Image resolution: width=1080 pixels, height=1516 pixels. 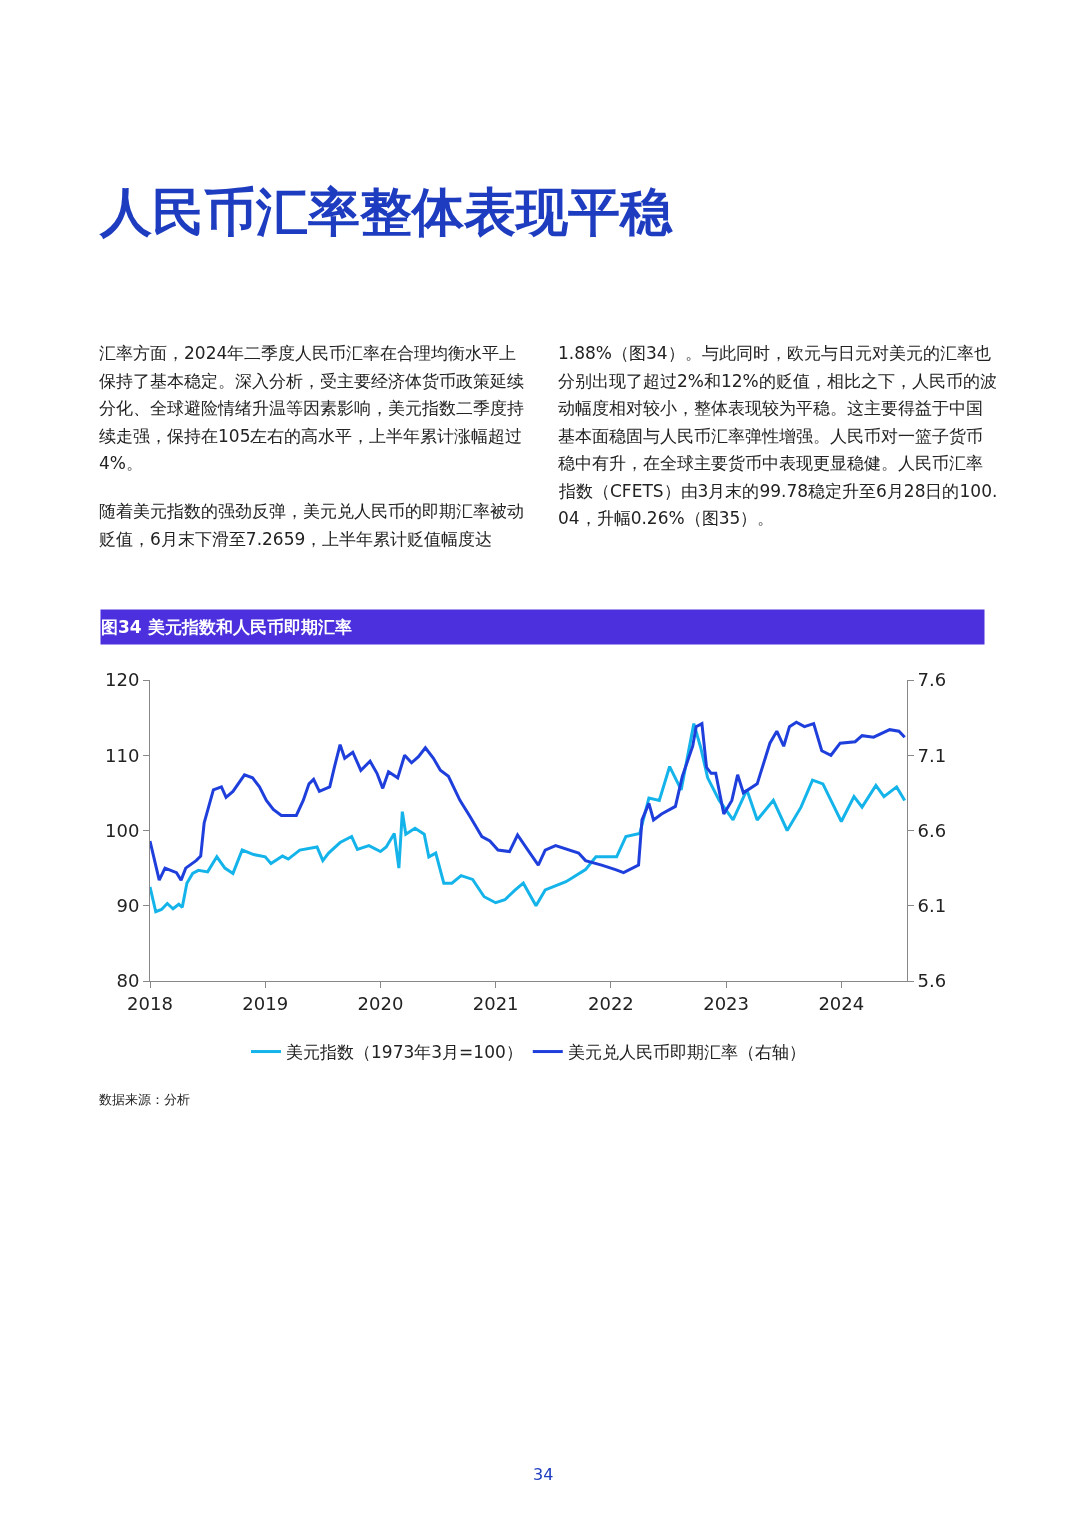 I want to click on y-tick-label: 80, so click(x=128, y=981).